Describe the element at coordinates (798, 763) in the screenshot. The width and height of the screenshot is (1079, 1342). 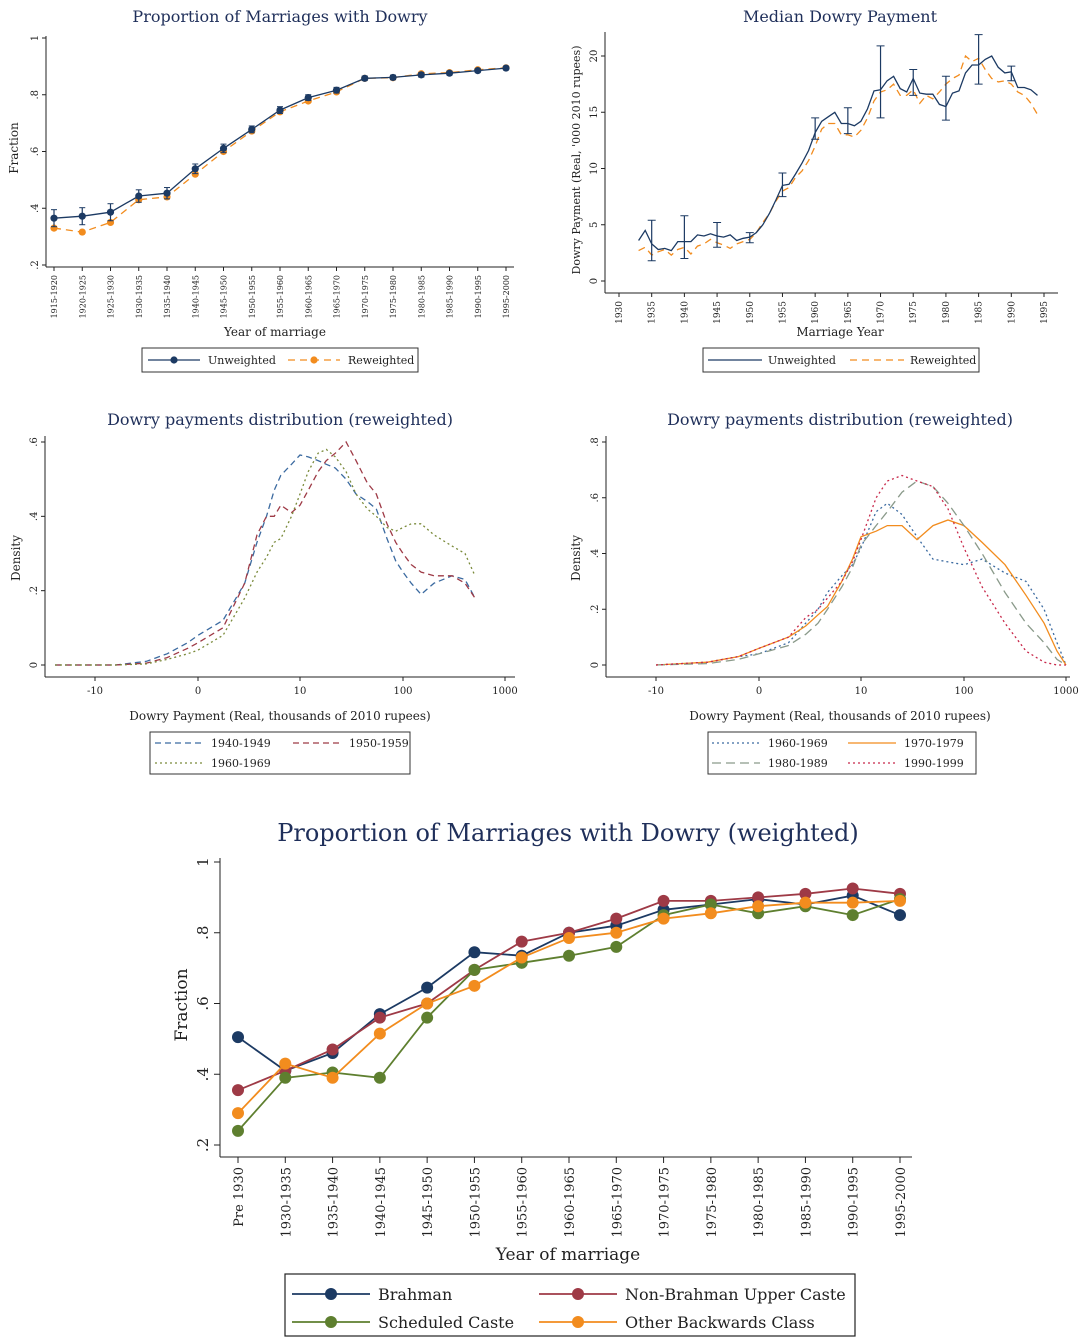
I see `legend-label: 1980-1989` at that location.